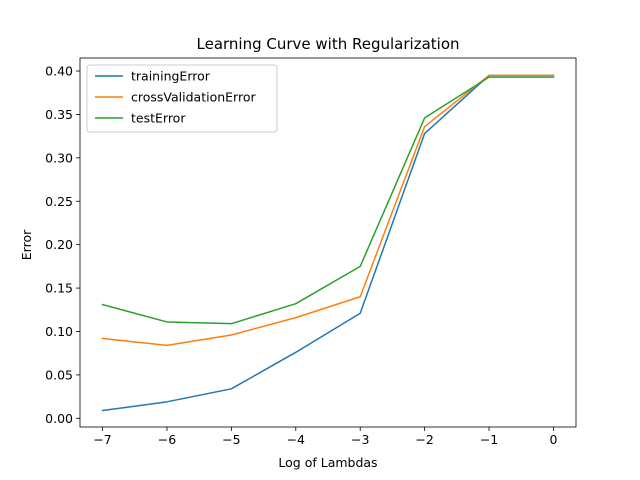 This screenshot has width=640, height=480. Describe the element at coordinates (193, 97) in the screenshot. I see `legend-label-crossValidationError: crossValidationError` at that location.